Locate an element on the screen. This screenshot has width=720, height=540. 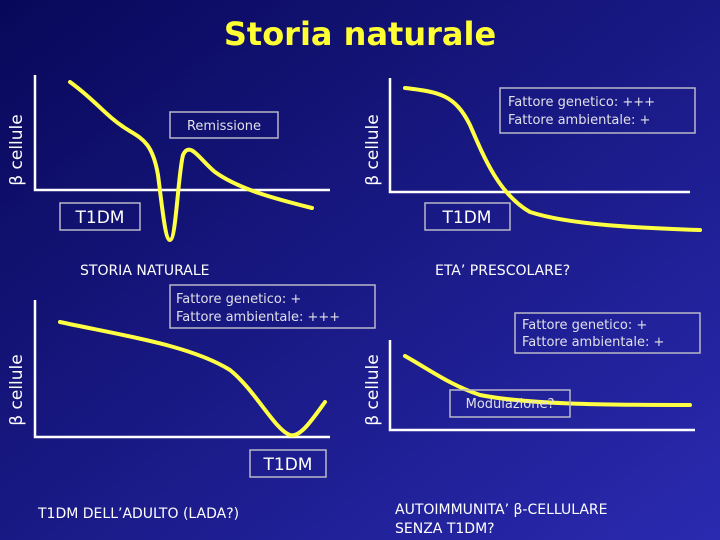
title: Storia naturale is located at coordinates (360, 34).